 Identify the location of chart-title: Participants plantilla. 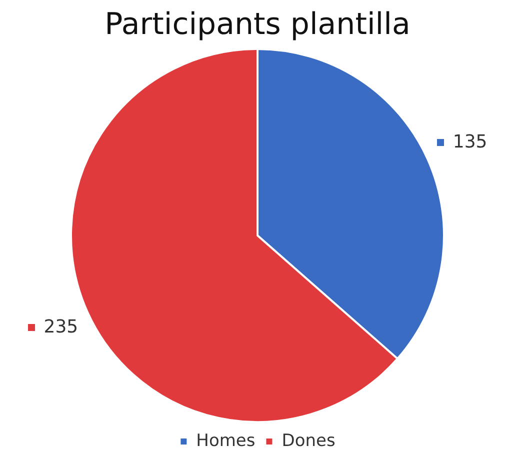
(257, 24).